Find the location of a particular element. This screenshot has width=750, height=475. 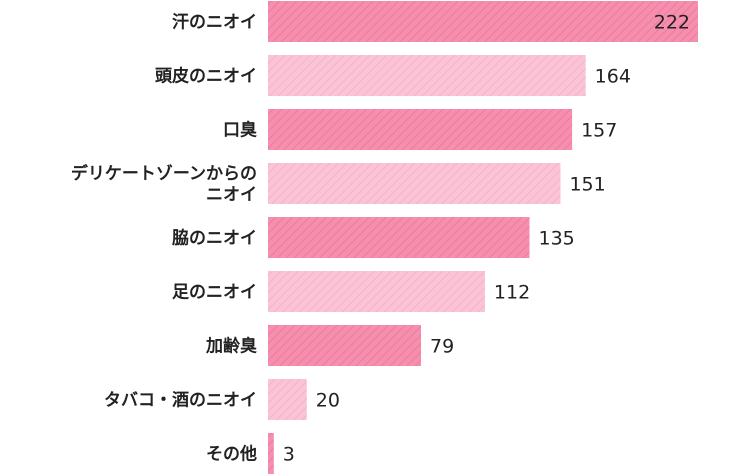

category-label-8: その他 is located at coordinates (231, 454).